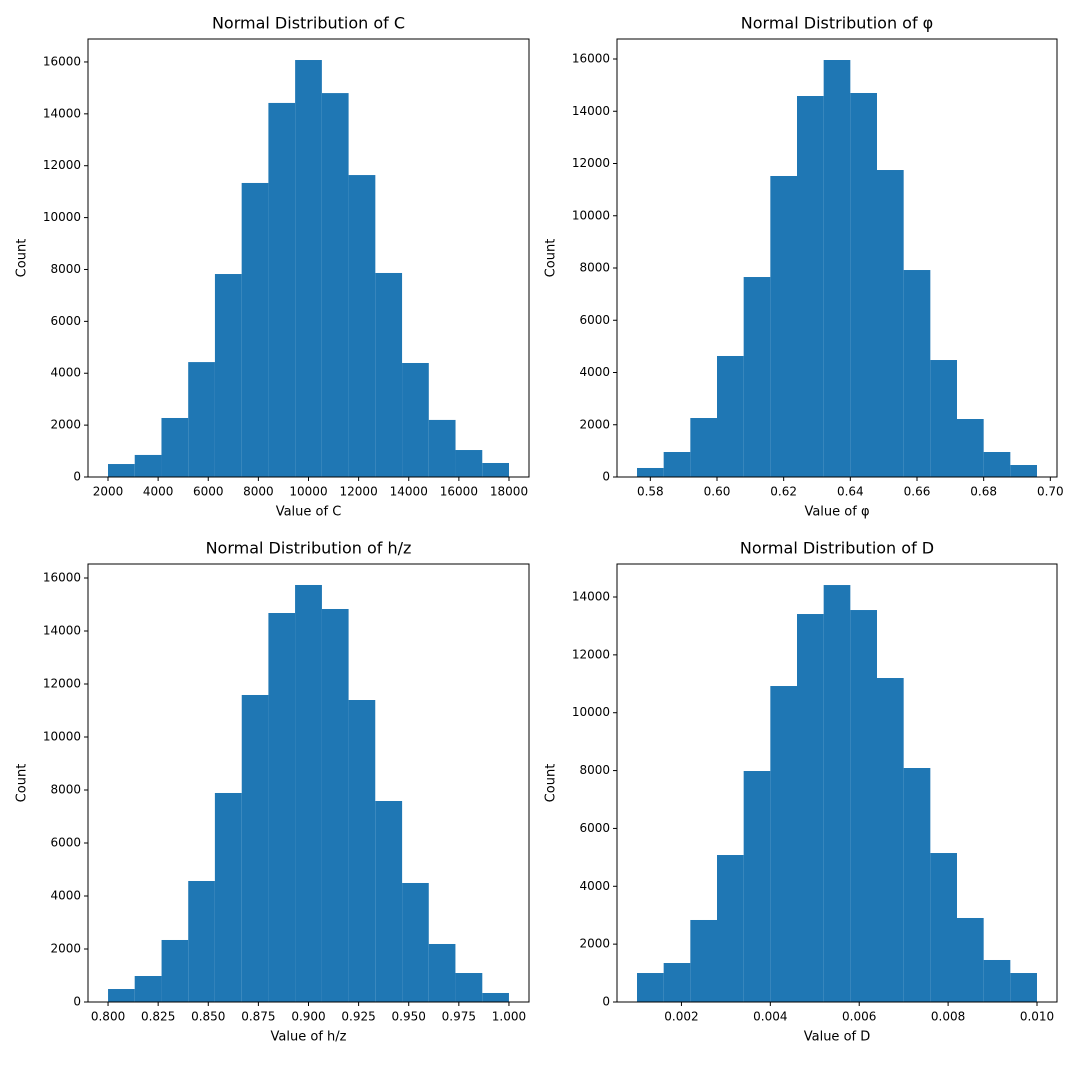  What do you see at coordinates (308, 492) in the screenshot?
I see `x-tick-label: 10000` at bounding box center [308, 492].